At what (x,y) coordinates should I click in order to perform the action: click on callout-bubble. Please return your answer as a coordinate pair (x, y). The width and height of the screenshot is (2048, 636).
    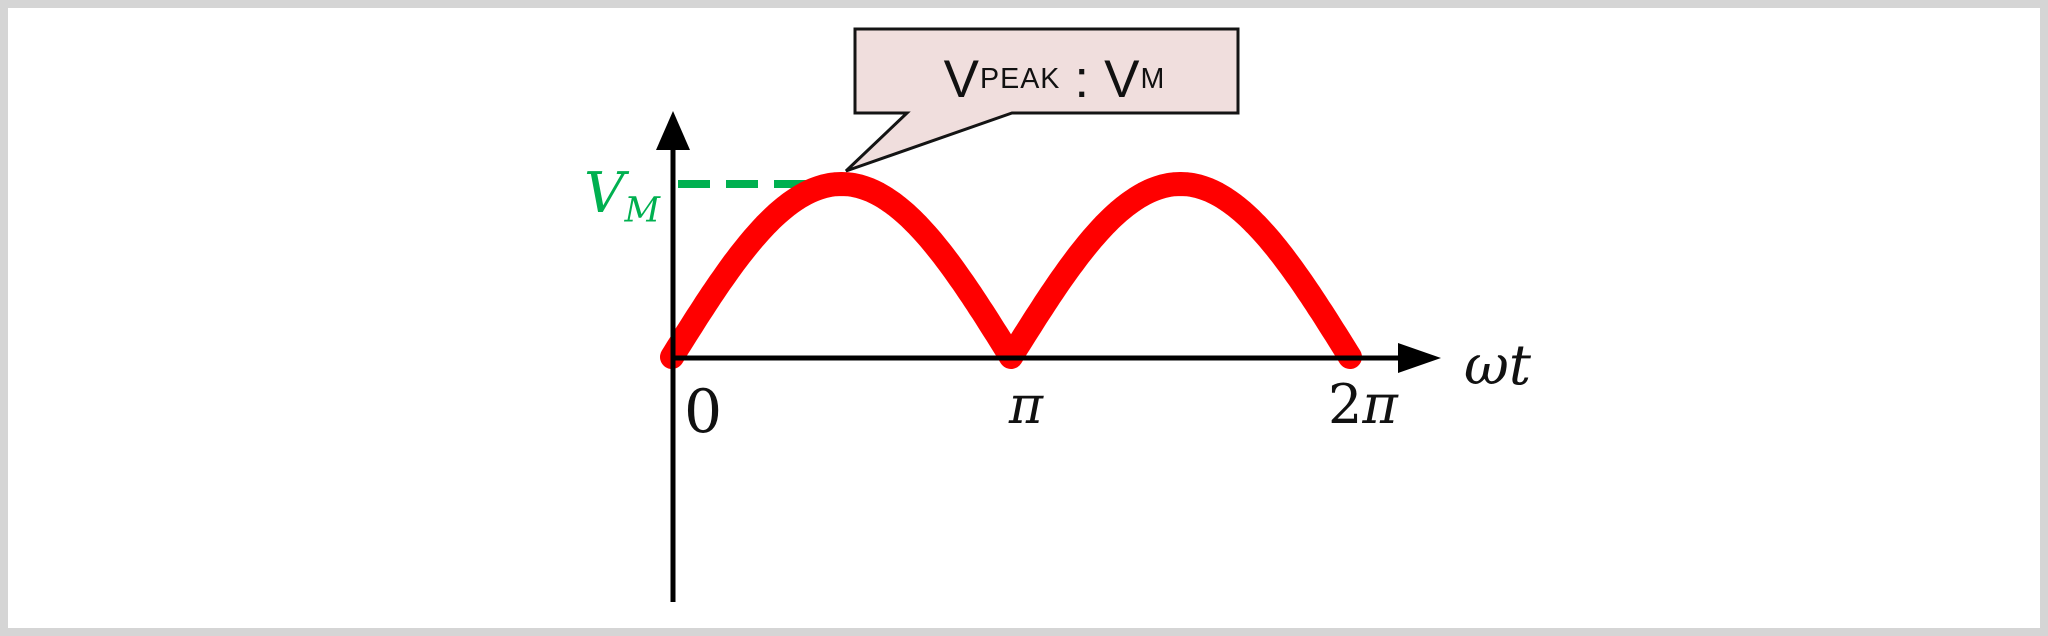
    Looking at the image, I should click on (1042, 100).